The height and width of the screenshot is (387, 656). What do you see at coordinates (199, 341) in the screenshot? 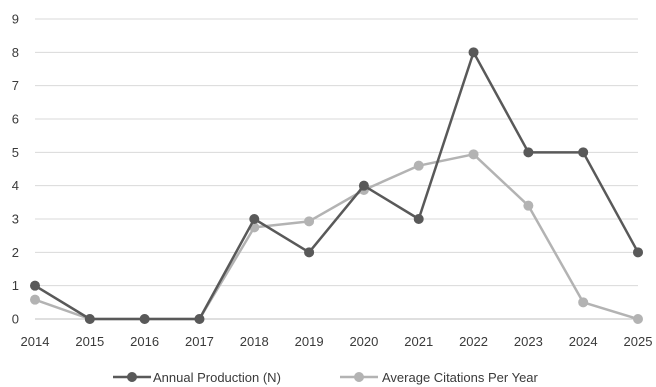
I see `x-tick-label: 2017` at bounding box center [199, 341].